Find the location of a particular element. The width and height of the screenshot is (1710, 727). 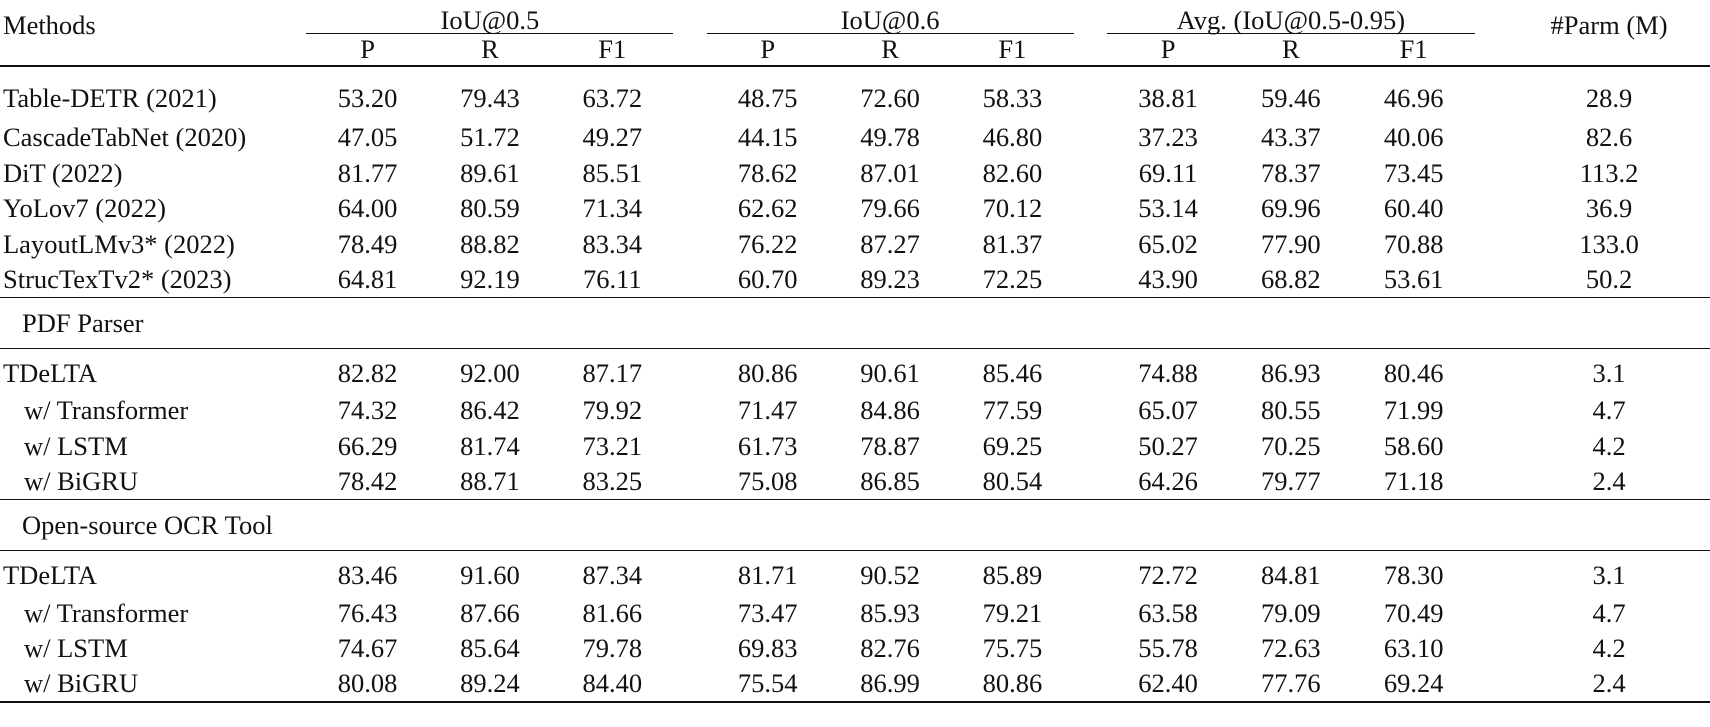

value-cell: 88.71 is located at coordinates (490, 481).